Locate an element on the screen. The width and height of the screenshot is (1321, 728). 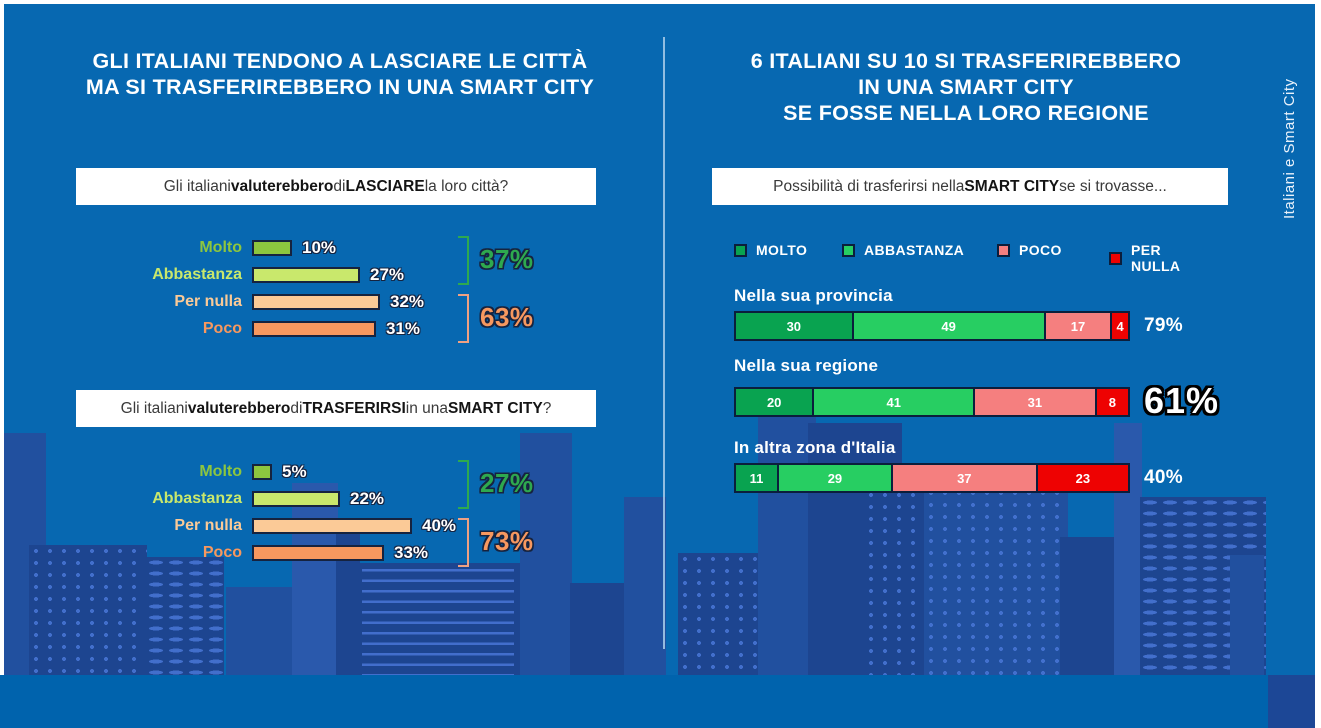
stacked-bar: 20 41 31 8 is located at coordinates (932, 402).